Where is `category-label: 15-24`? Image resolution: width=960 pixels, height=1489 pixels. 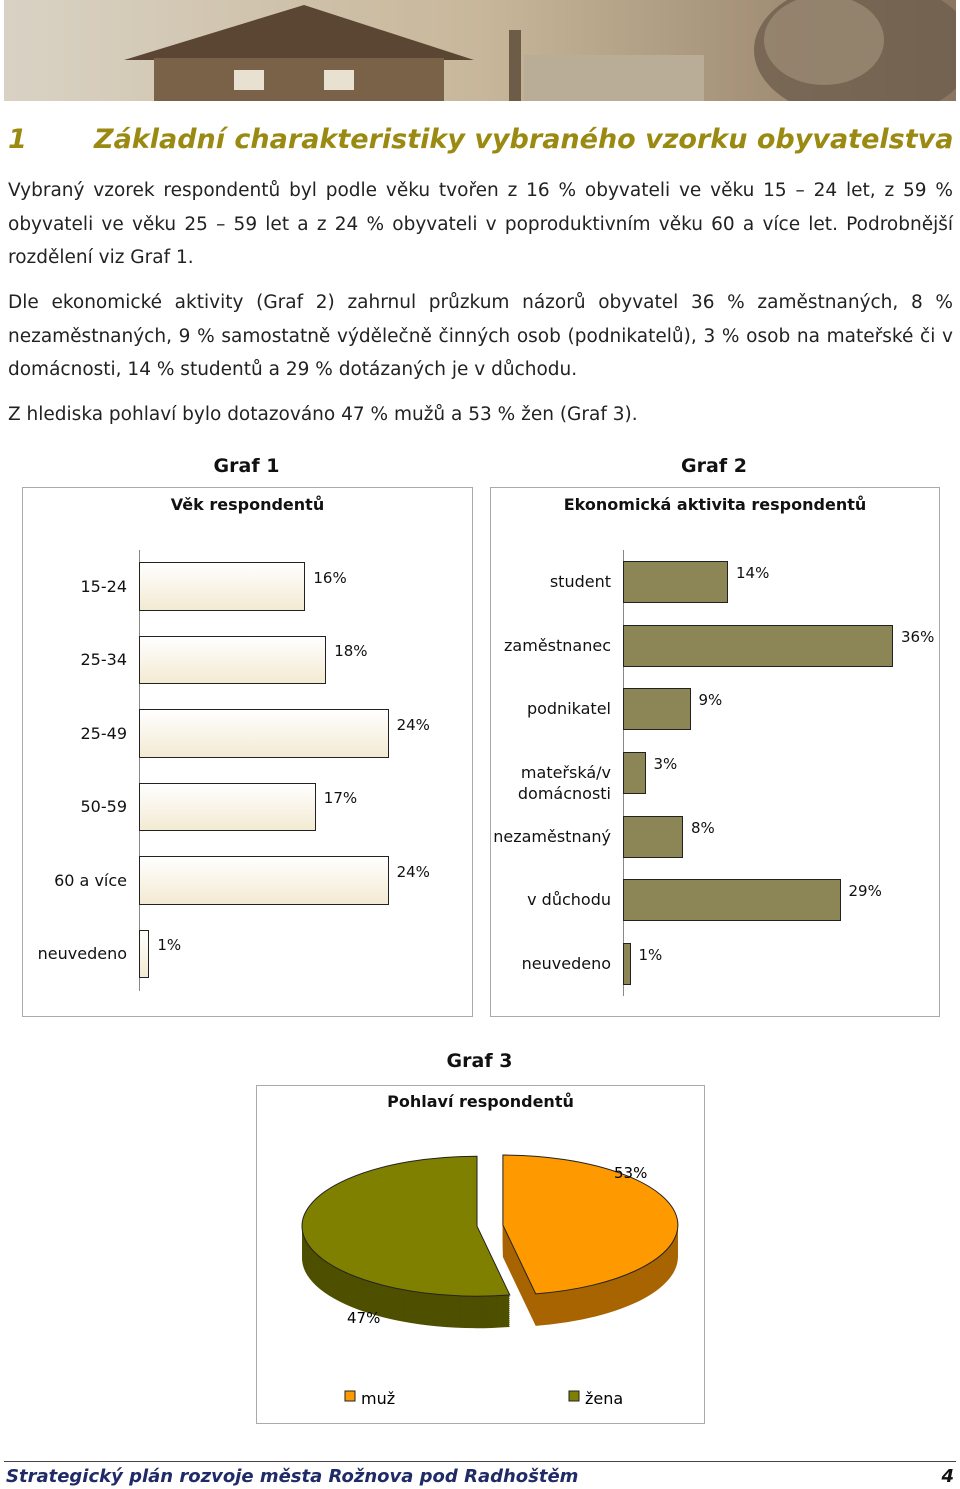
category-label: 15-24 is located at coordinates (104, 586).